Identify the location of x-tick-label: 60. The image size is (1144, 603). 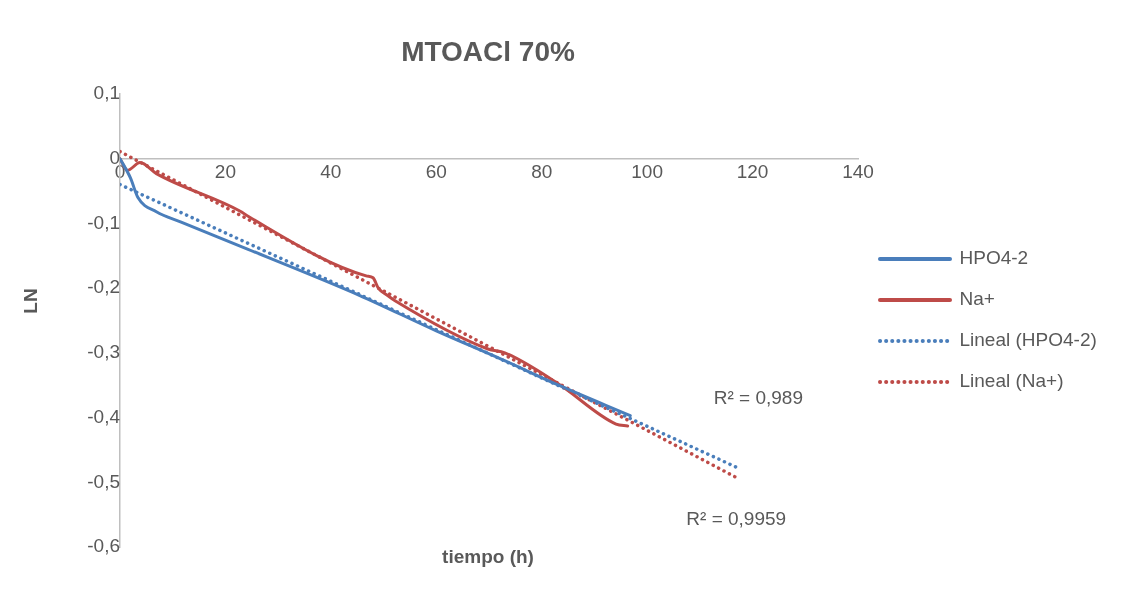
(436, 172).